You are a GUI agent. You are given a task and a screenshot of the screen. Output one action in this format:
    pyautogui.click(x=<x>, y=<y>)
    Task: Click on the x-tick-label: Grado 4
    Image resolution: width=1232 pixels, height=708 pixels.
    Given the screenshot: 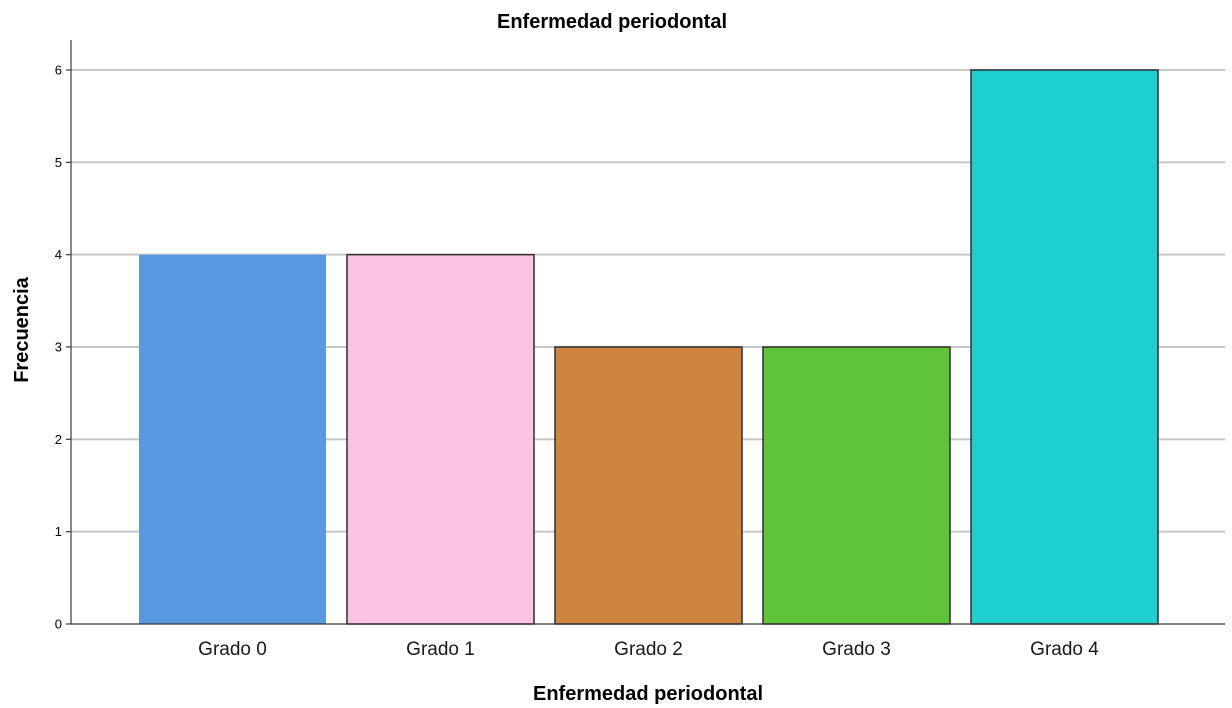 What is the action you would take?
    pyautogui.click(x=1064, y=649)
    